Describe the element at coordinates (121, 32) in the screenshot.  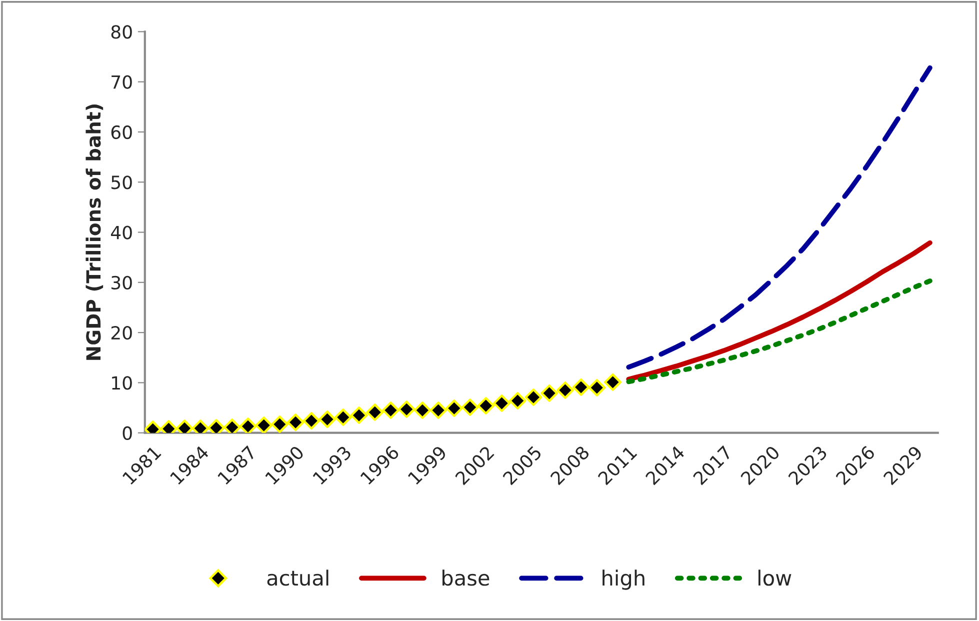
I see `y-tick-label: 80` at that location.